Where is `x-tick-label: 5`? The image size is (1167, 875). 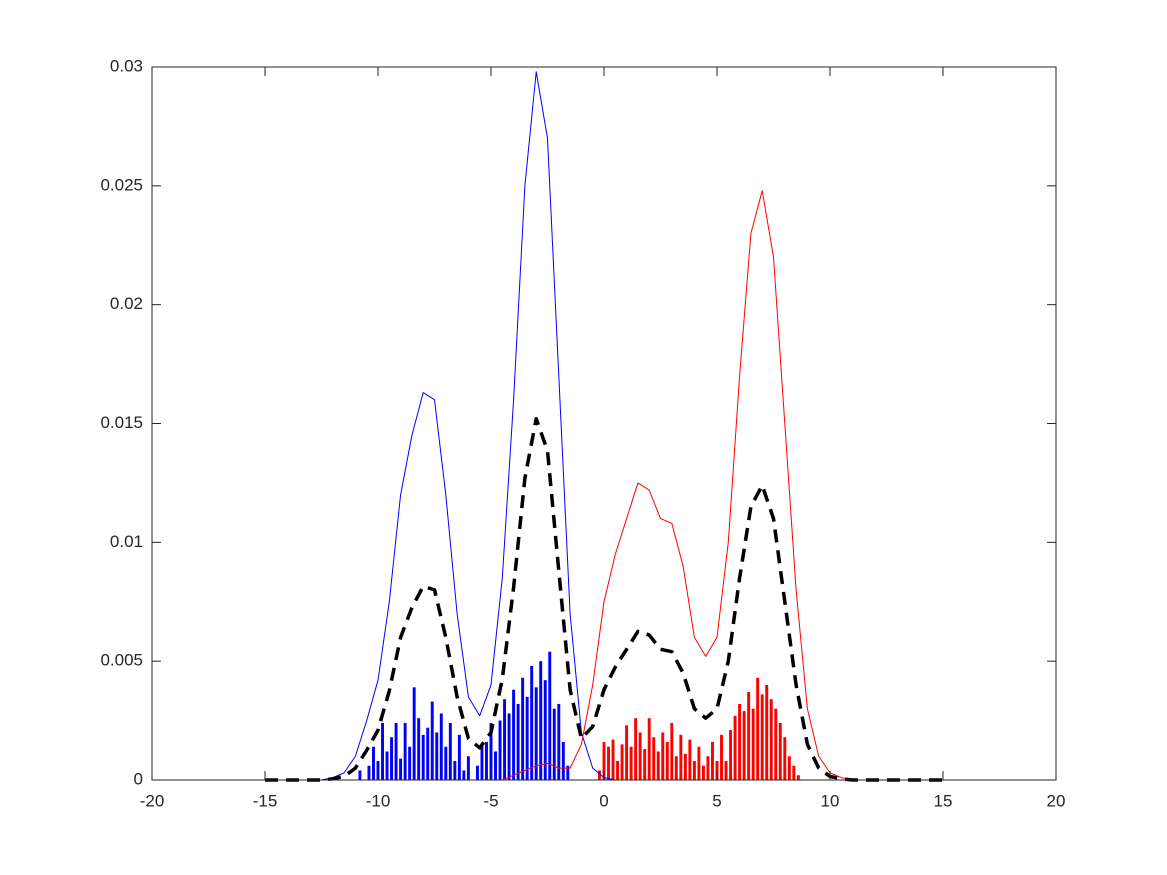
x-tick-label: 5 is located at coordinates (716, 800).